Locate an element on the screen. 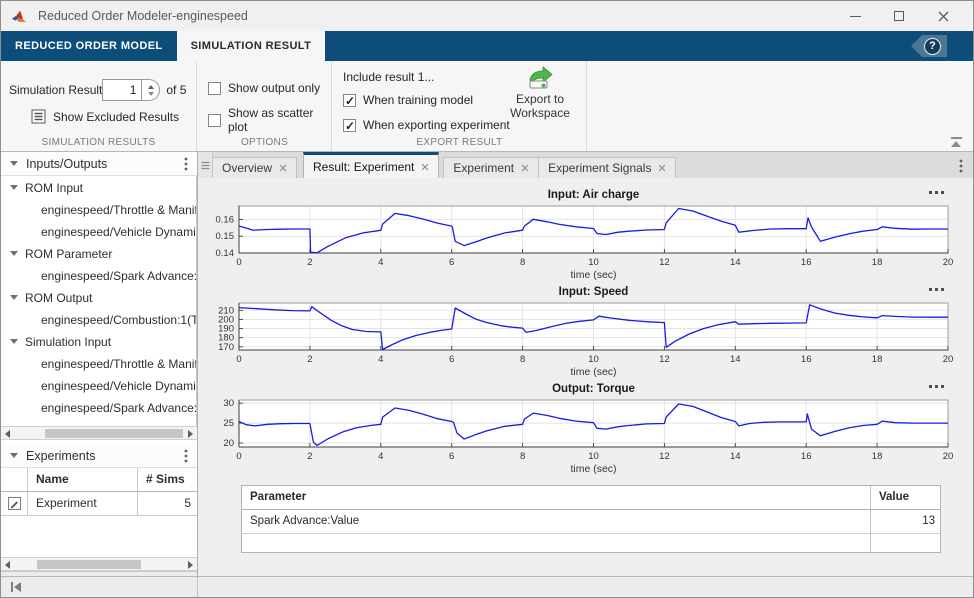 The height and width of the screenshot is (598, 974). parameter-row: Spark Advance:Value 13 is located at coordinates (591, 522).